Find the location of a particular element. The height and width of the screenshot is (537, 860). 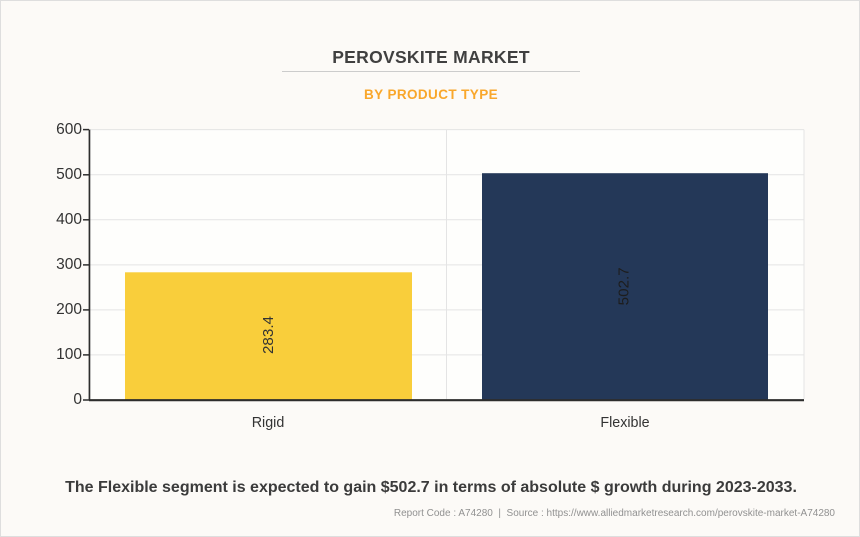

svg-text: 400 is located at coordinates (69, 219).